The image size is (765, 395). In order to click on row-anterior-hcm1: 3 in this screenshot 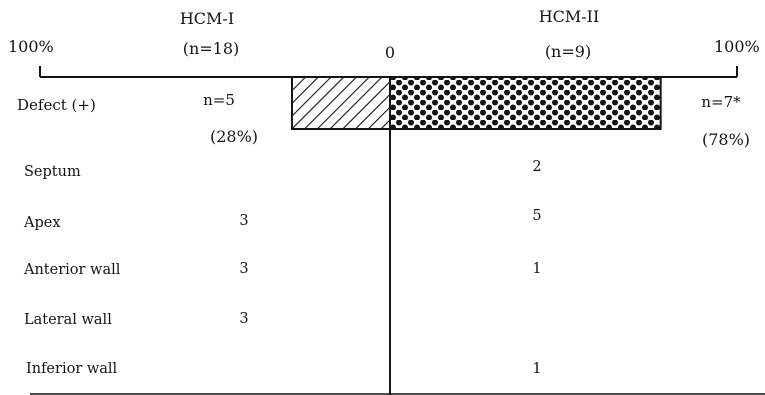, I will do `click(243, 269)`.